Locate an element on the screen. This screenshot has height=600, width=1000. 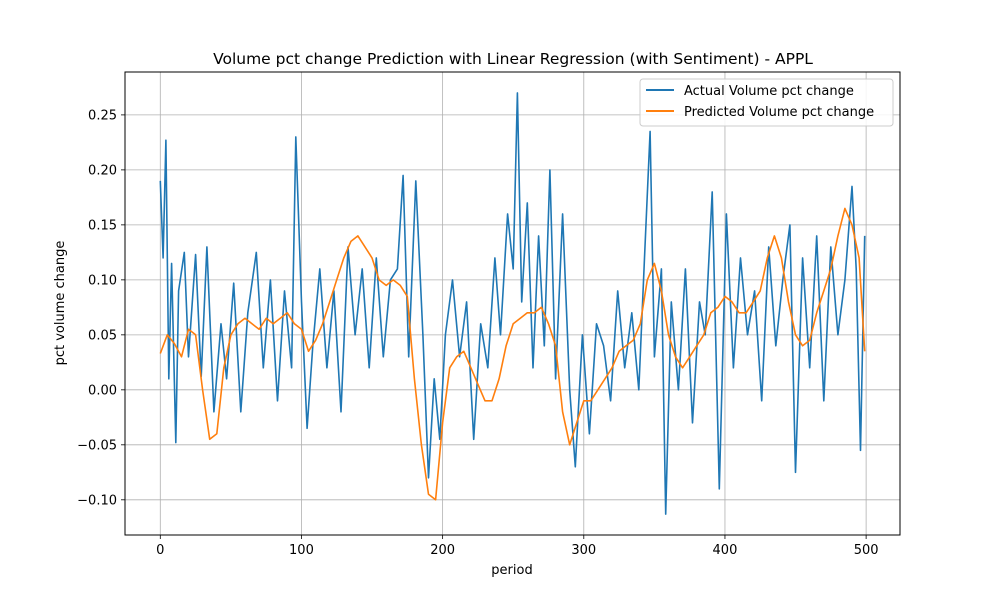
y-tick-label: 0.25 is located at coordinates (102, 115).